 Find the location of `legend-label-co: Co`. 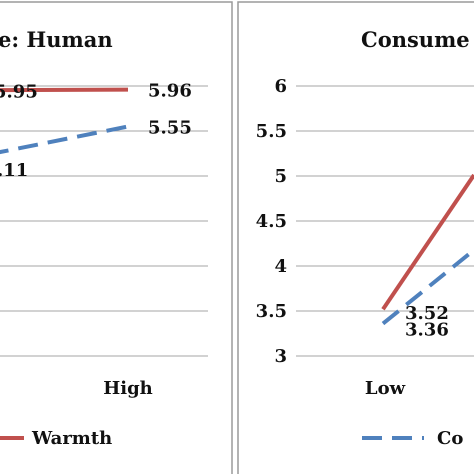

legend-label-co: Co is located at coordinates (450, 438).